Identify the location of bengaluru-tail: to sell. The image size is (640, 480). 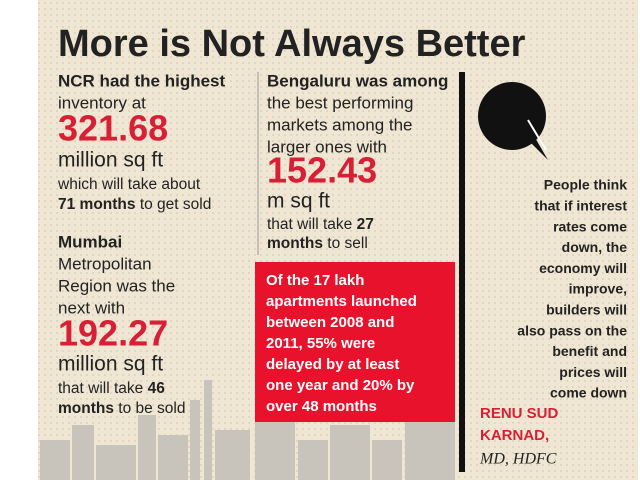
(347, 243).